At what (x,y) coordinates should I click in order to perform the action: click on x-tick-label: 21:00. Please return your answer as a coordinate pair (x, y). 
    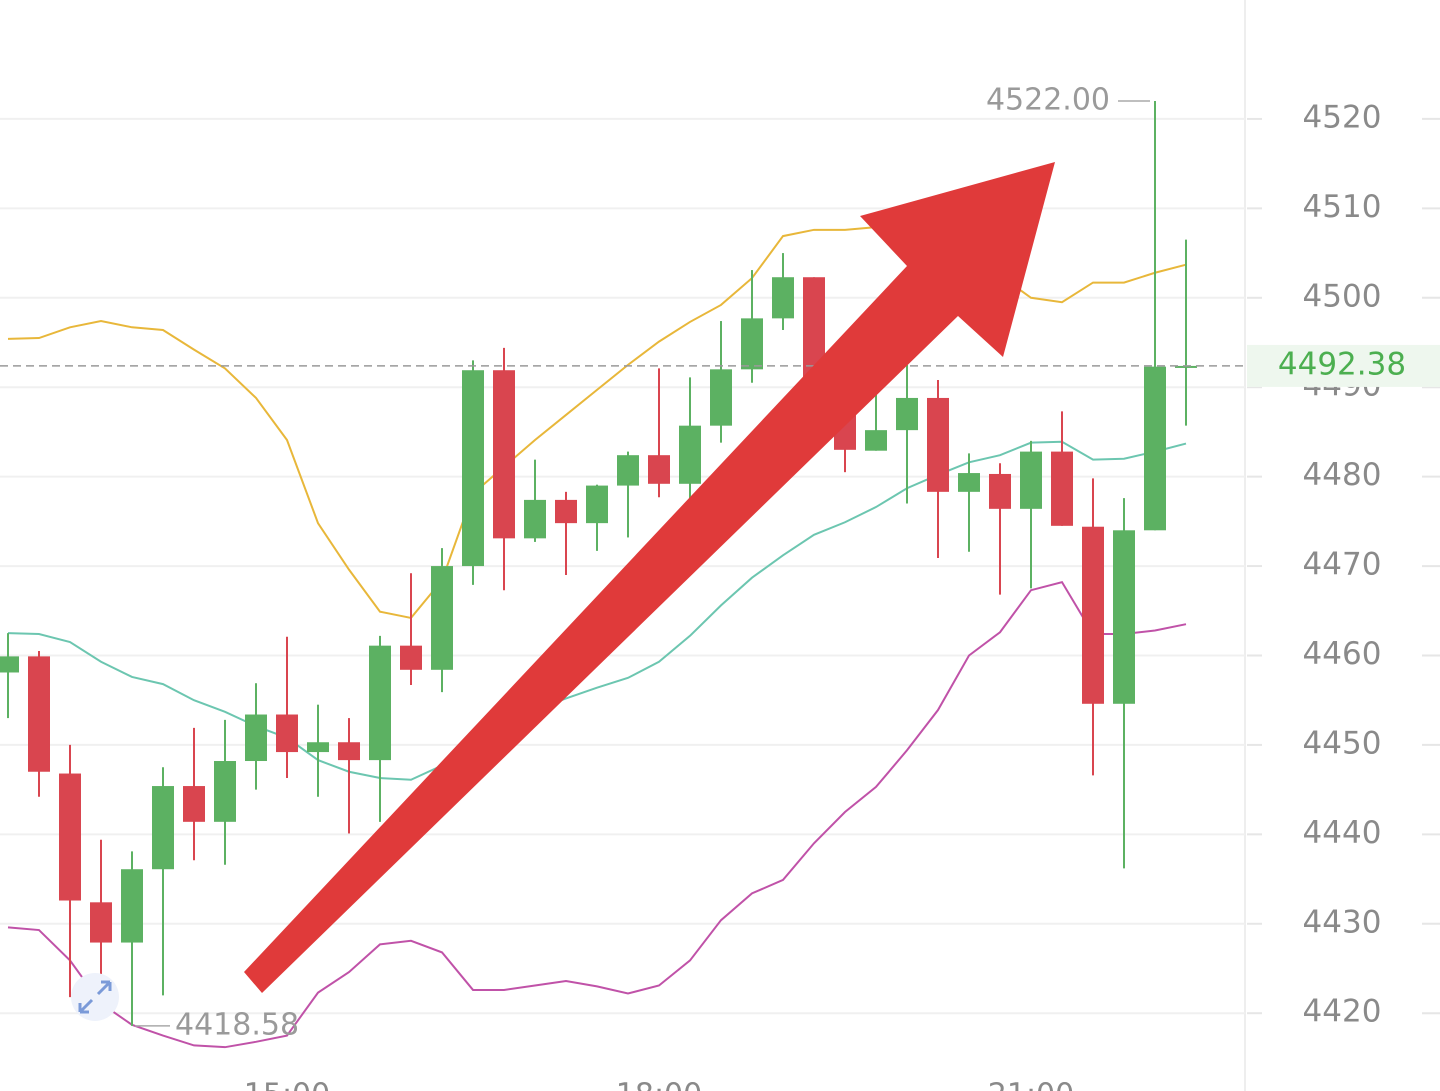
    Looking at the image, I should click on (1031, 1084).